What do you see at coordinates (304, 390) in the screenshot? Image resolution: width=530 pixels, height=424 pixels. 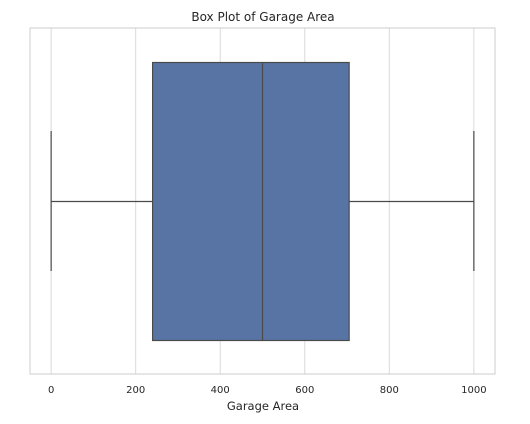 I see `x-tick-label: 600` at bounding box center [304, 390].